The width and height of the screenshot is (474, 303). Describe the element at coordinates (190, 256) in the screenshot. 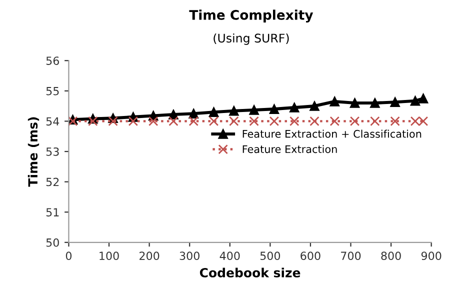

I see `x-tick-label: 300` at that location.